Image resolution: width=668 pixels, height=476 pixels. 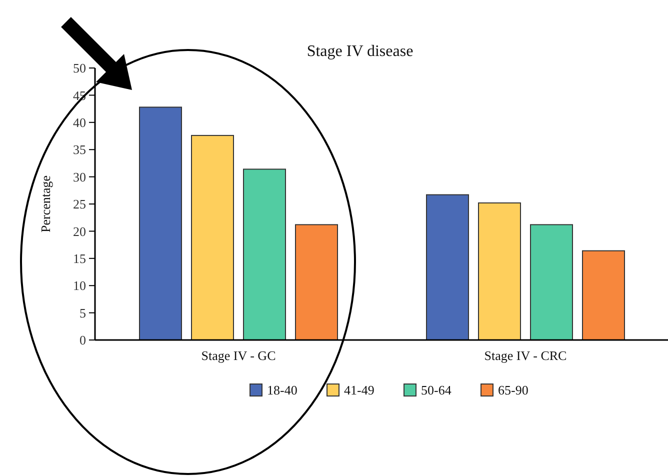 What do you see at coordinates (359, 390) in the screenshot?
I see `legend-label: 41-49` at bounding box center [359, 390].